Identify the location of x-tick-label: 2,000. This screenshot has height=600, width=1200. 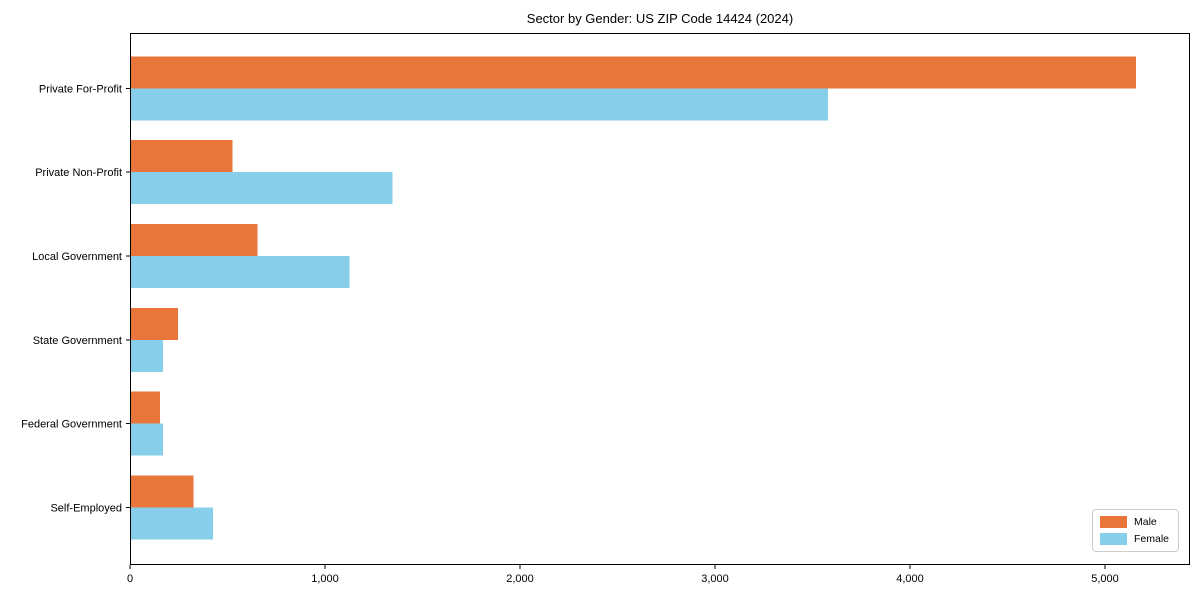
(520, 579).